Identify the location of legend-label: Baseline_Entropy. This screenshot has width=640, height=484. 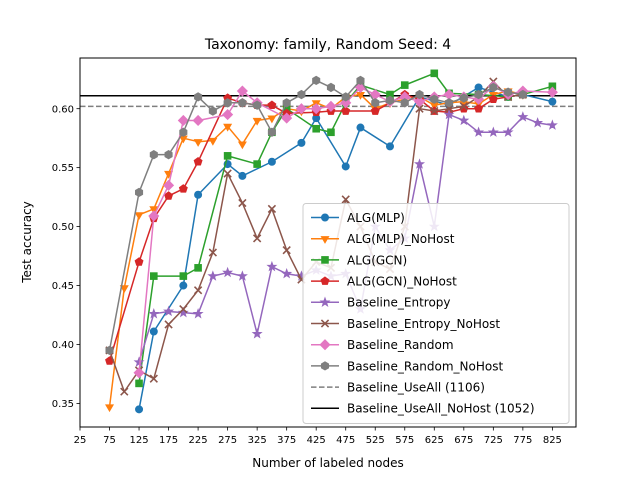
(399, 303).